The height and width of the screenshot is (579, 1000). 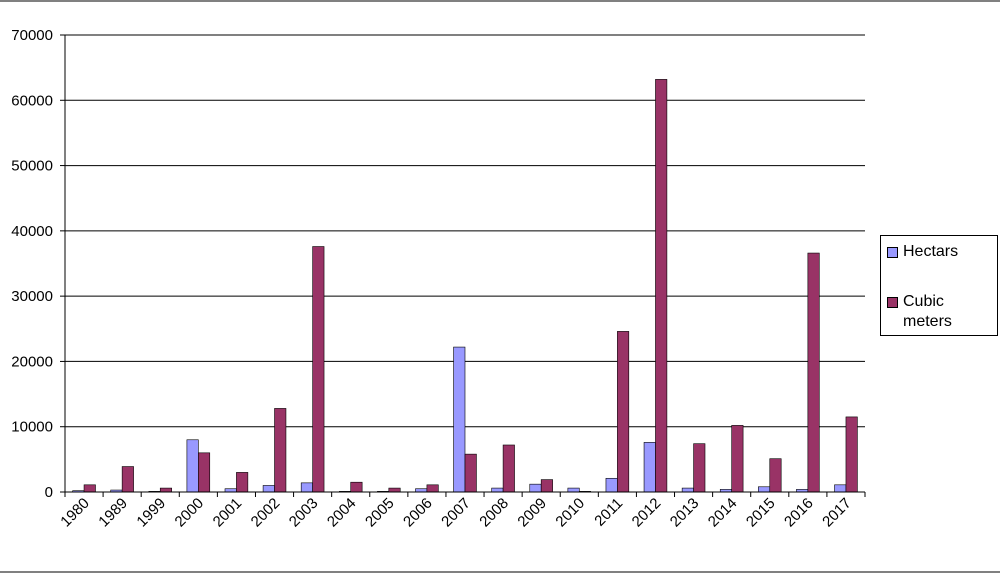 What do you see at coordinates (32, 35) in the screenshot?
I see `y-tick-label: 70000` at bounding box center [32, 35].